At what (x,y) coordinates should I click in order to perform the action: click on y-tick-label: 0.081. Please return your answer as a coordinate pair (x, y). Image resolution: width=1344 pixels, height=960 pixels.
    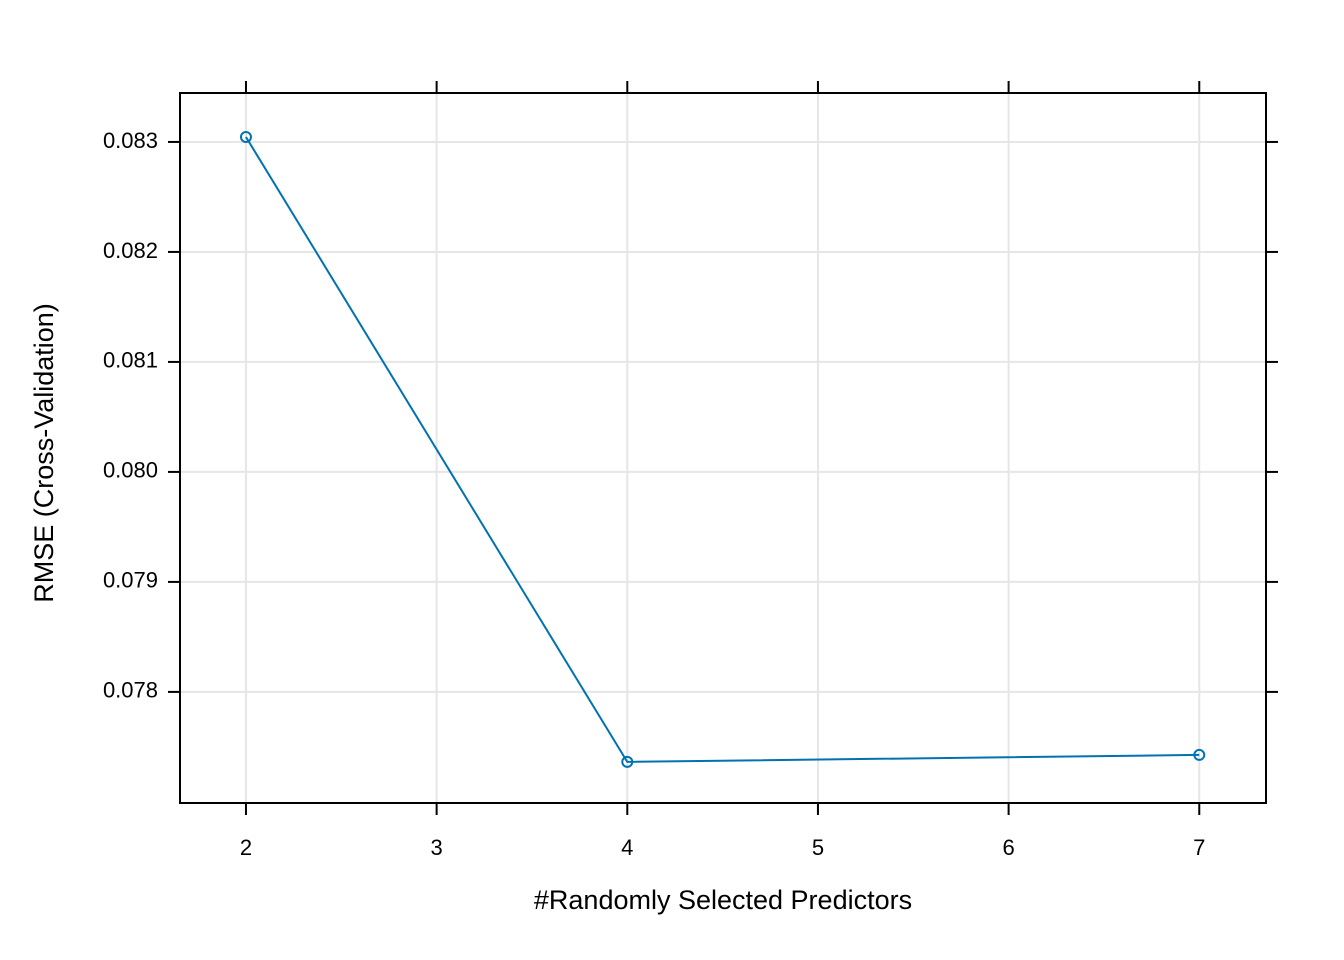
    Looking at the image, I should click on (130, 360).